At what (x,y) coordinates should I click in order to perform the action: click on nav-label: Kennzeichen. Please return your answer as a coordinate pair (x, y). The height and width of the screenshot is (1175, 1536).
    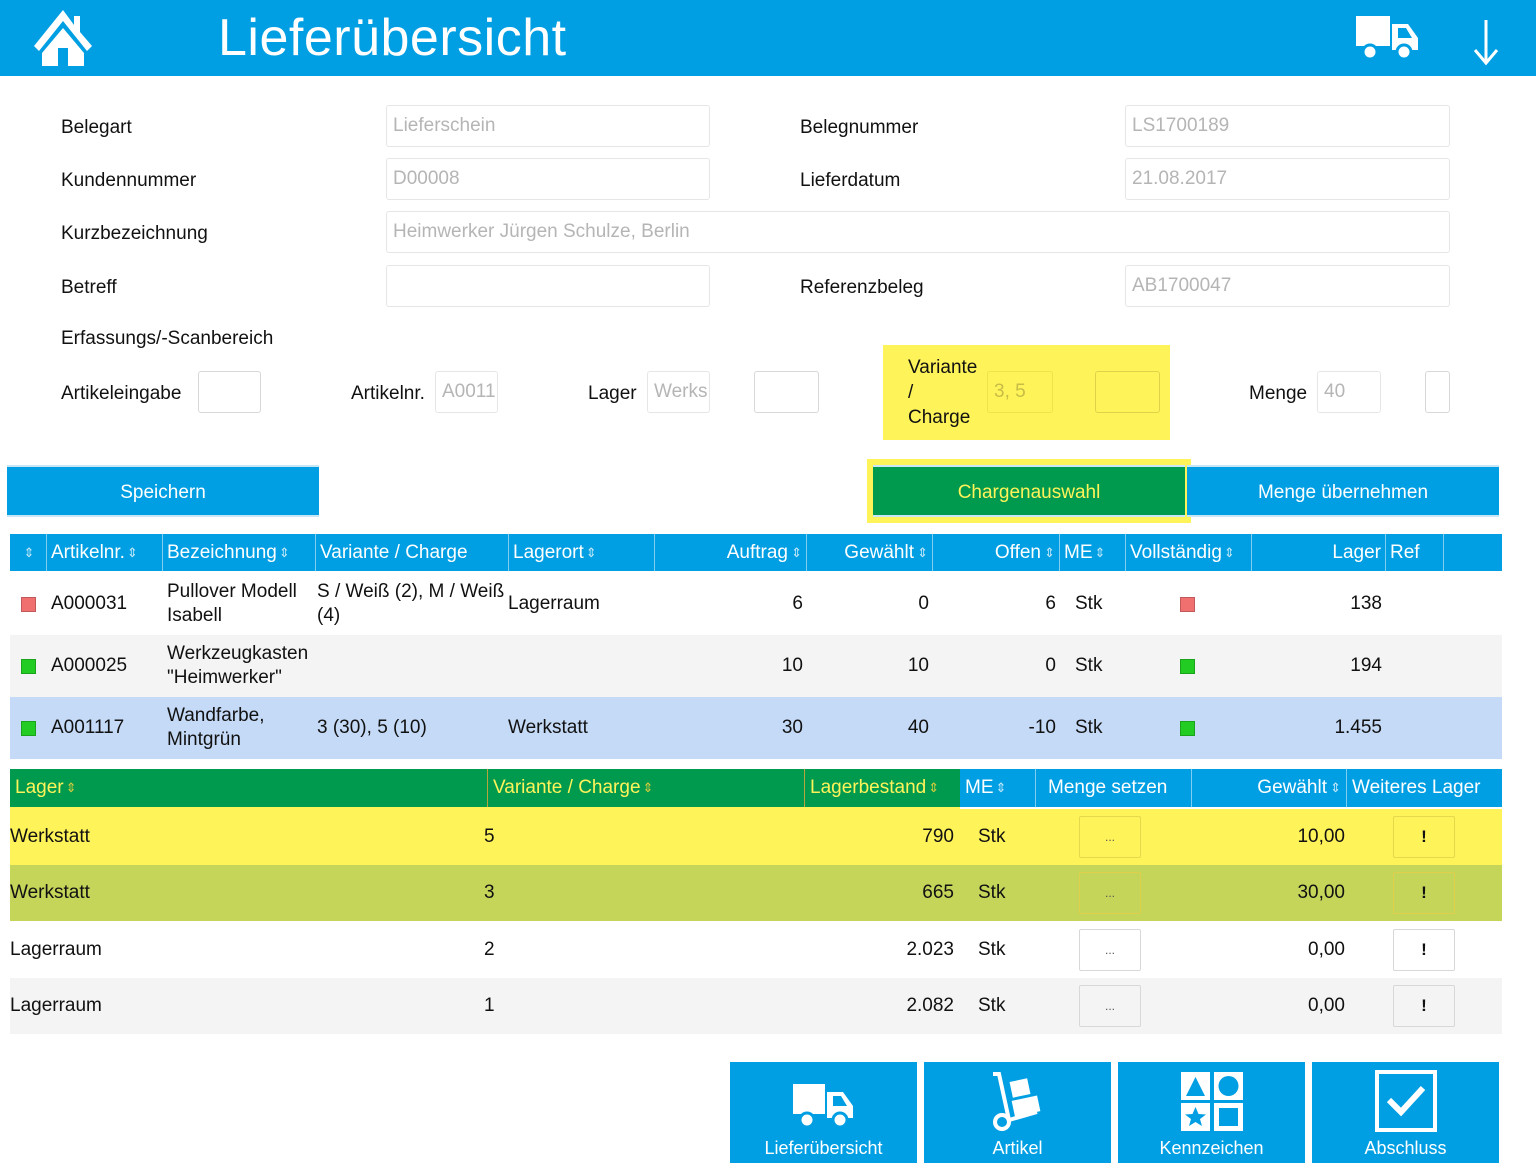
    Looking at the image, I should click on (1211, 1148).